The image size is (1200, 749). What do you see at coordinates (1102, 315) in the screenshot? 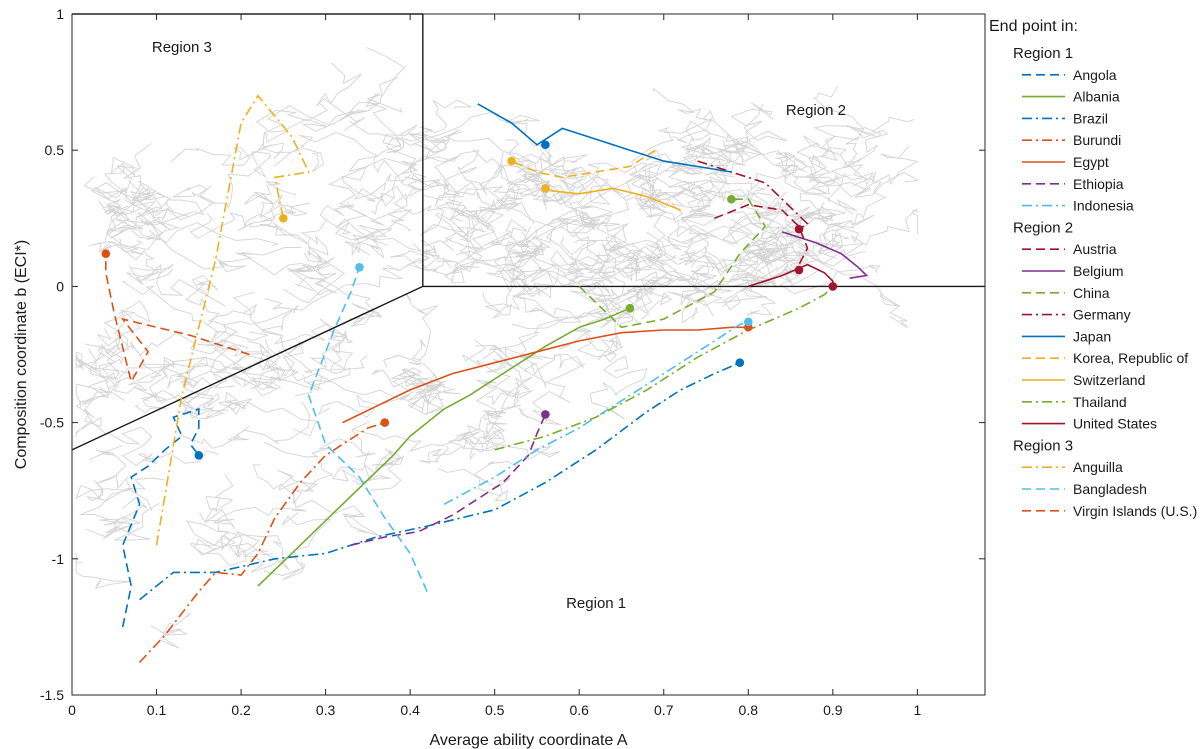
I see `legend-entry: Germany` at bounding box center [1102, 315].